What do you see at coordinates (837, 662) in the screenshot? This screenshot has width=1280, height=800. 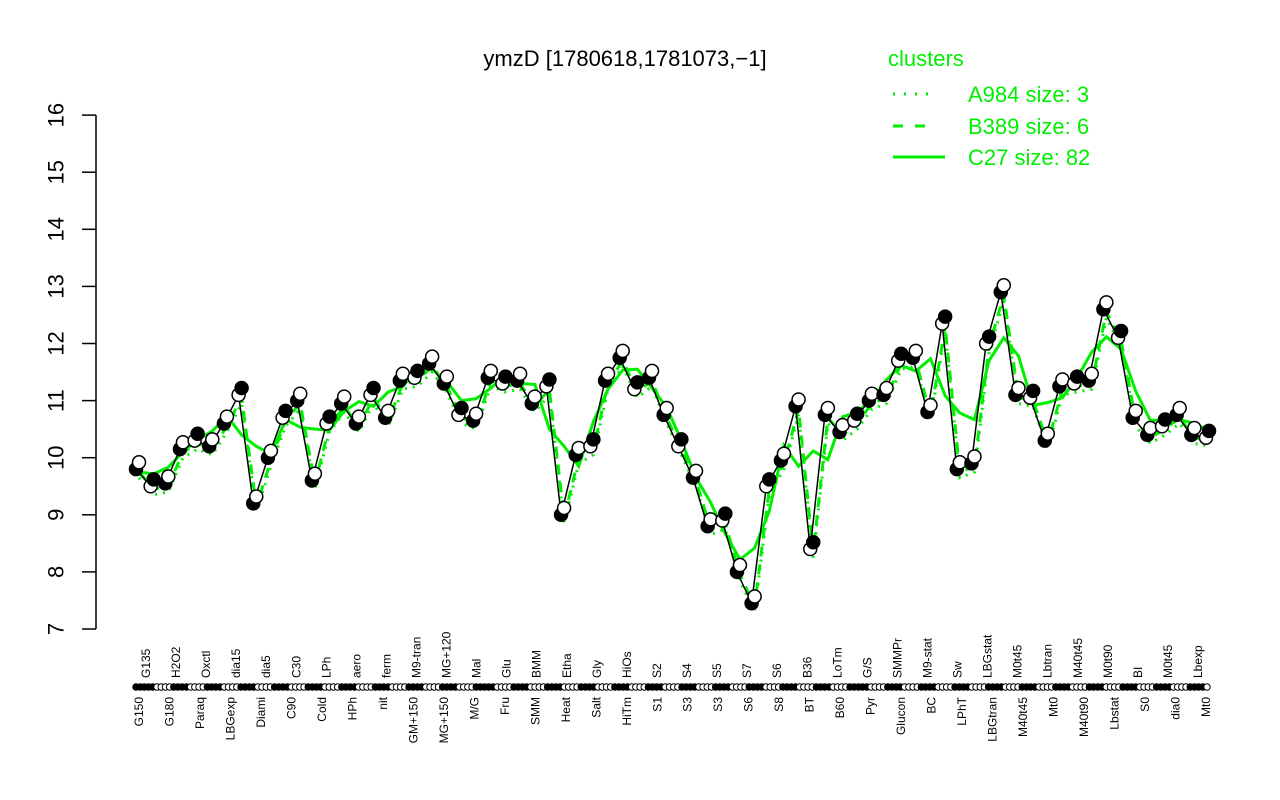 I see `x-tick-label-top: LoTm` at bounding box center [837, 662].